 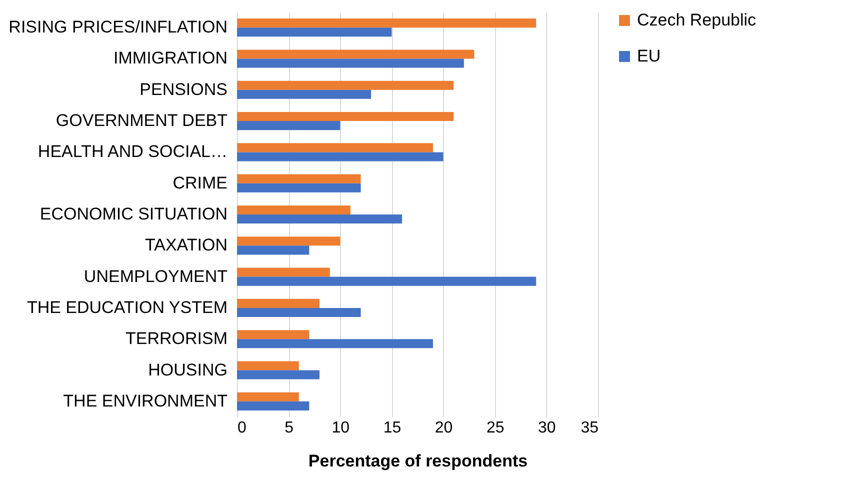 What do you see at coordinates (495, 428) in the screenshot?
I see `x-tick-label: 25` at bounding box center [495, 428].